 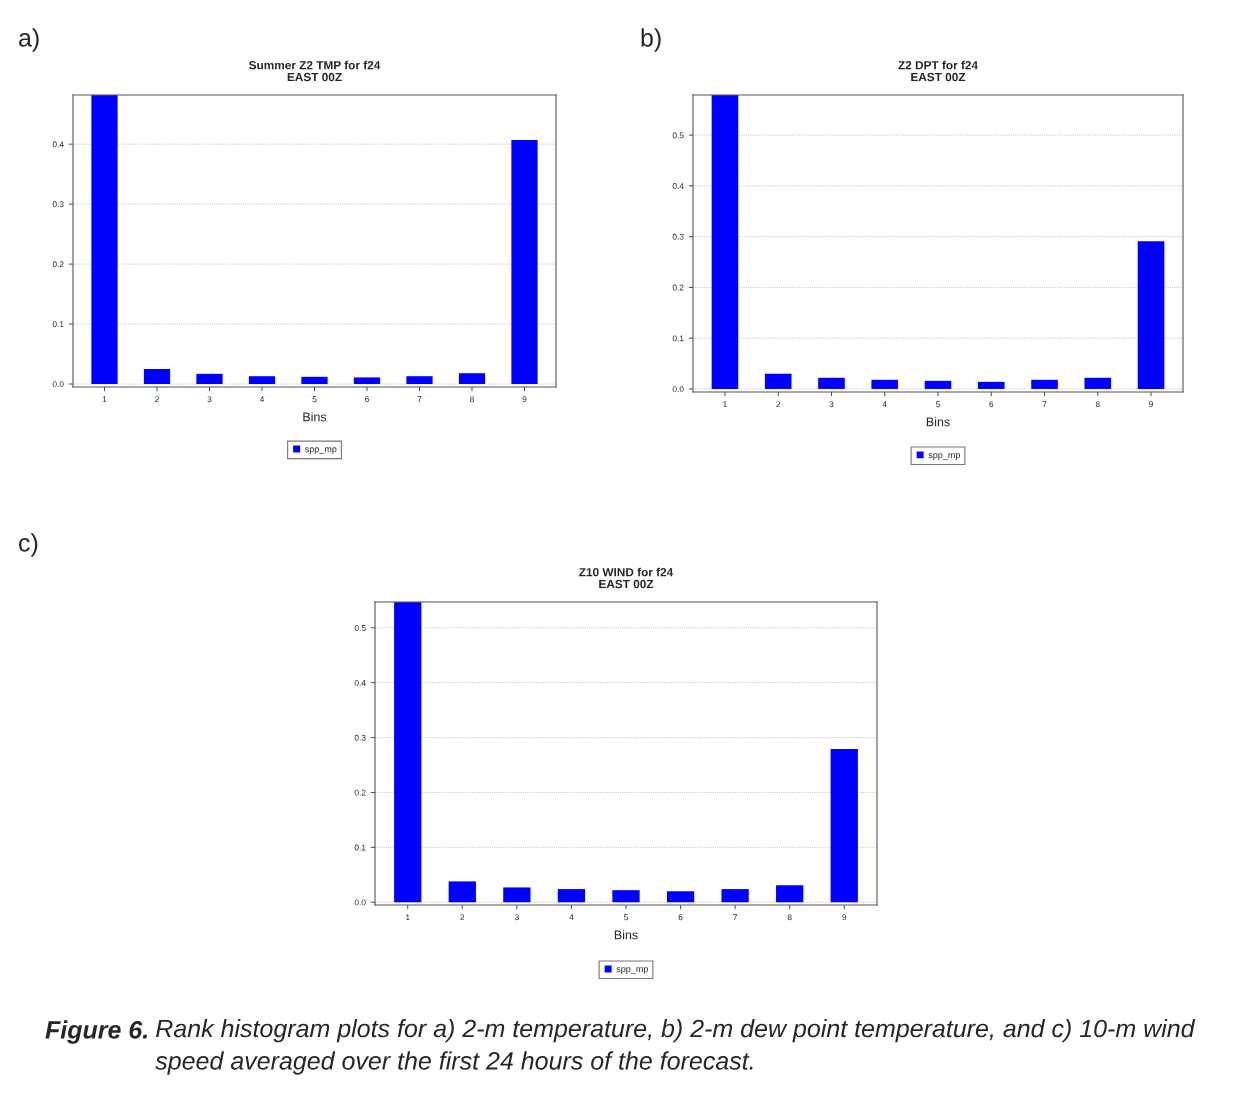 What do you see at coordinates (315, 65) in the screenshot?
I see `chart-title: Summer Z2 TMP for f24` at bounding box center [315, 65].